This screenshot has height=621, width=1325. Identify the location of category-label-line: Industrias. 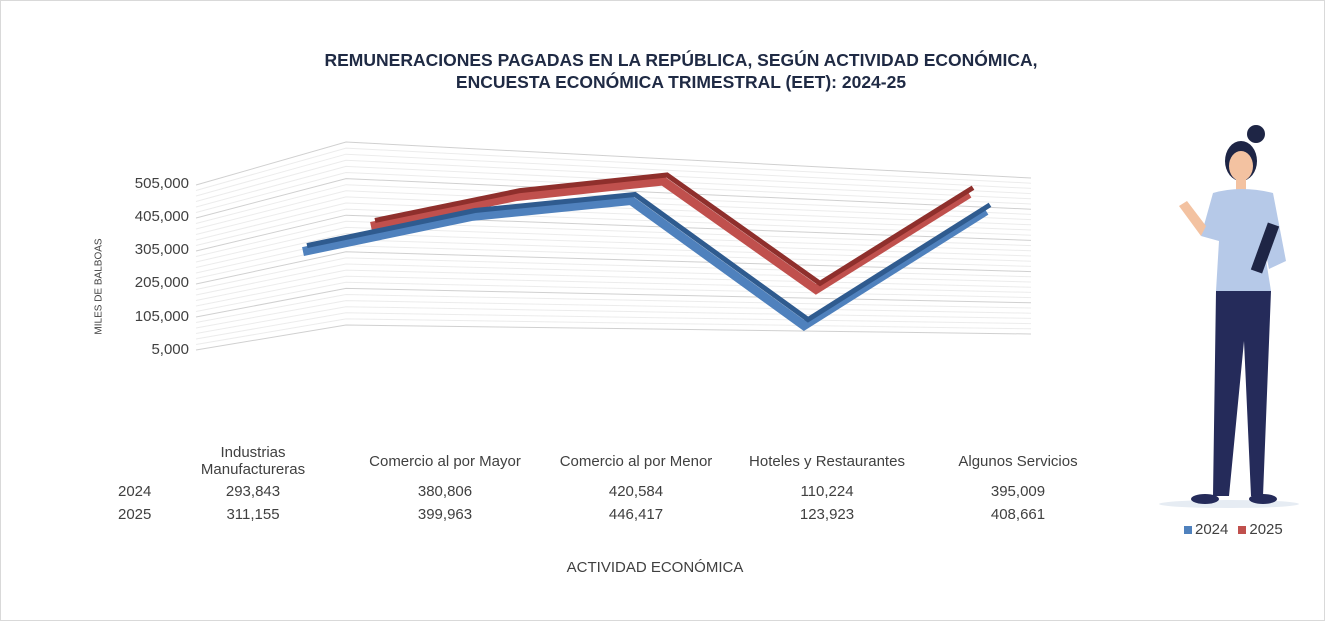
(253, 452).